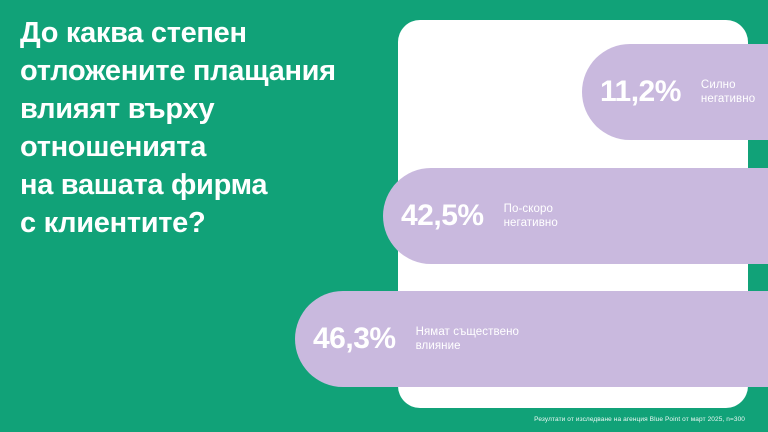 The width and height of the screenshot is (768, 432). What do you see at coordinates (531, 339) in the screenshot?
I see `bar-nyamat-sashtestveno-vliyanie: 46,3% Нямат съществено влияние` at bounding box center [531, 339].